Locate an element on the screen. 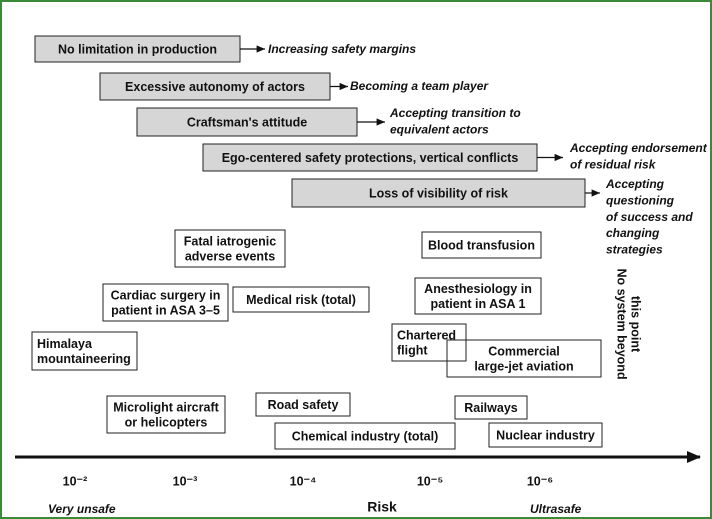 The height and width of the screenshot is (519, 712). barrier-label: Excessive autonomy of actors is located at coordinates (215, 87).